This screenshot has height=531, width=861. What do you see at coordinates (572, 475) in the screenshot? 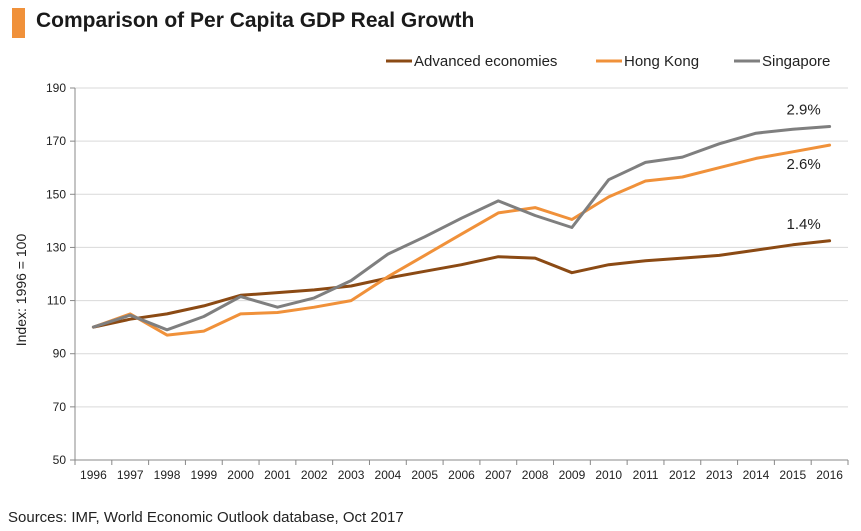
I see `x-tick-label: 2009` at bounding box center [572, 475].